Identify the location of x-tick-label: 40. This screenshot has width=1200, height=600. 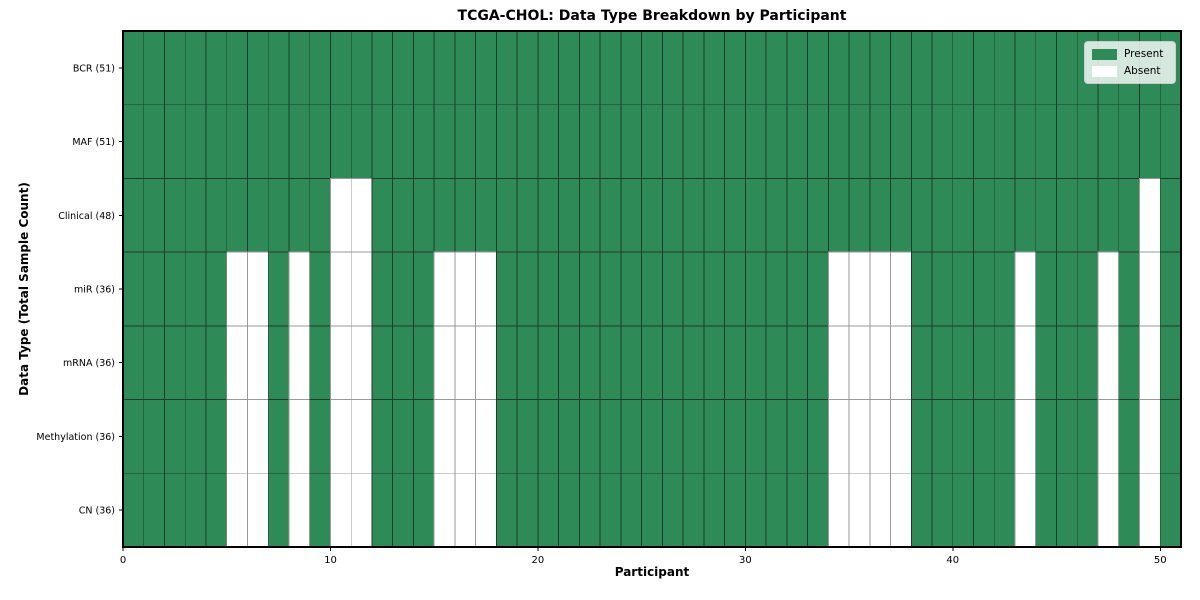
(952, 560).